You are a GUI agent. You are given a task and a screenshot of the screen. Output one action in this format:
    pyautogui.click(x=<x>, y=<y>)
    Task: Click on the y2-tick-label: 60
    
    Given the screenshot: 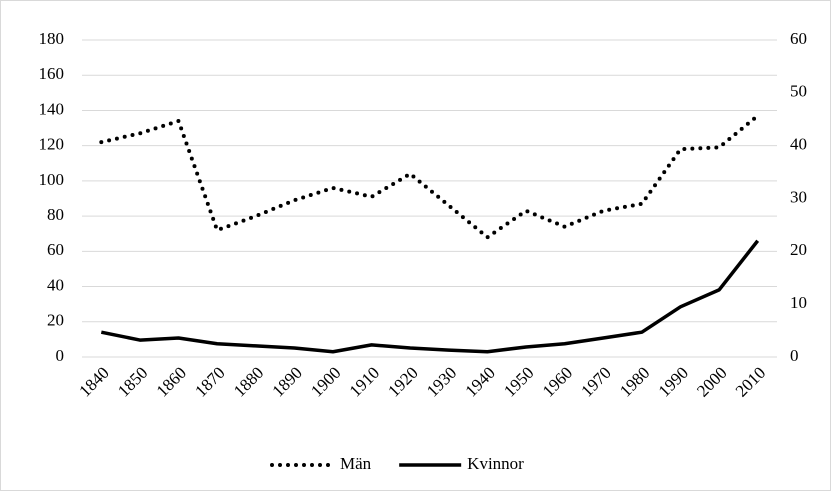 What is the action you would take?
    pyautogui.click(x=798, y=38)
    